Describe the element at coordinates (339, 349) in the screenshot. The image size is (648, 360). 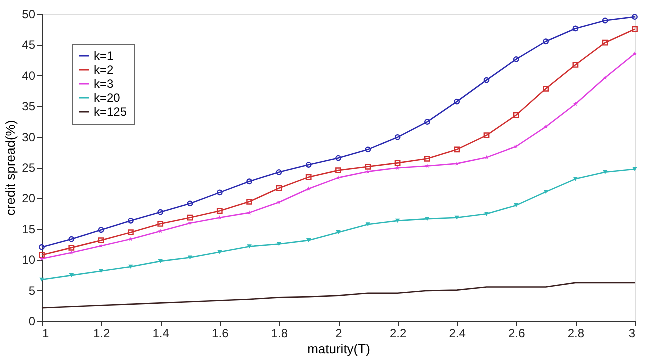
I see `x-axis-title: maturity(T)` at that location.